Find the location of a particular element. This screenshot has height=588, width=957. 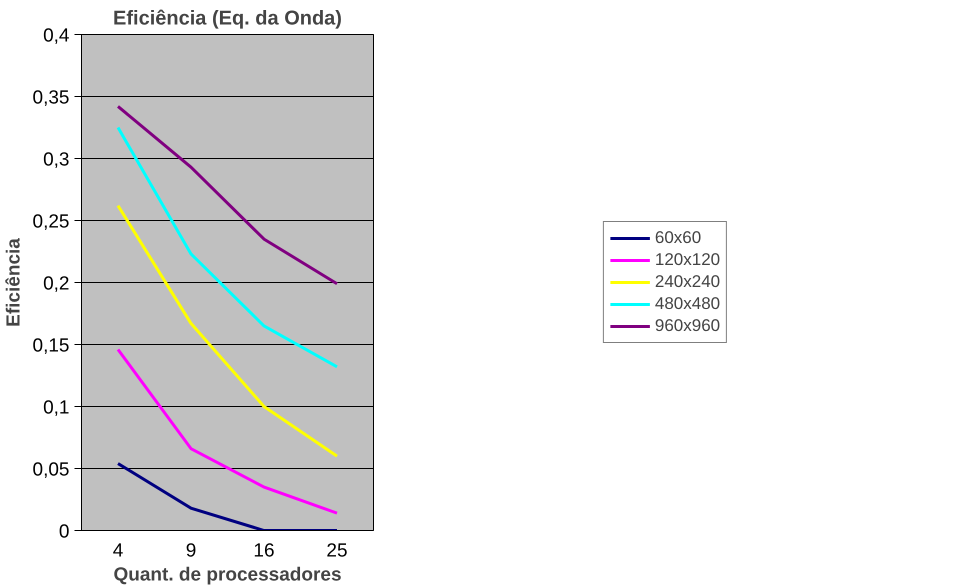

y-tick-label: 0,25 is located at coordinates (51, 222).